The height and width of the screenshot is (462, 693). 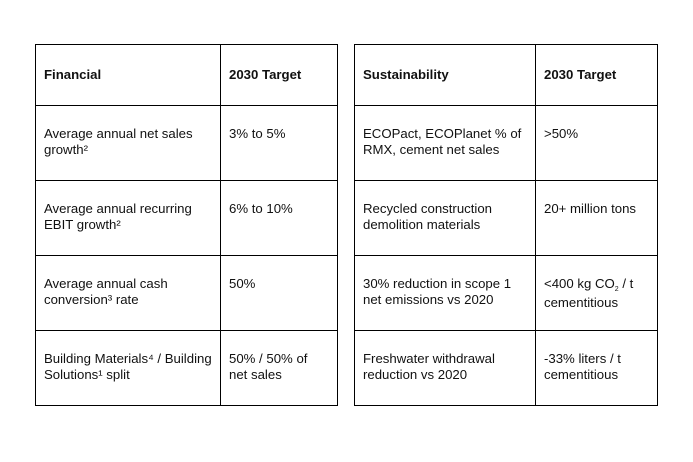 What do you see at coordinates (128, 293) in the screenshot?
I see `metric-cell: Average annual cash conversion³ rate` at bounding box center [128, 293].